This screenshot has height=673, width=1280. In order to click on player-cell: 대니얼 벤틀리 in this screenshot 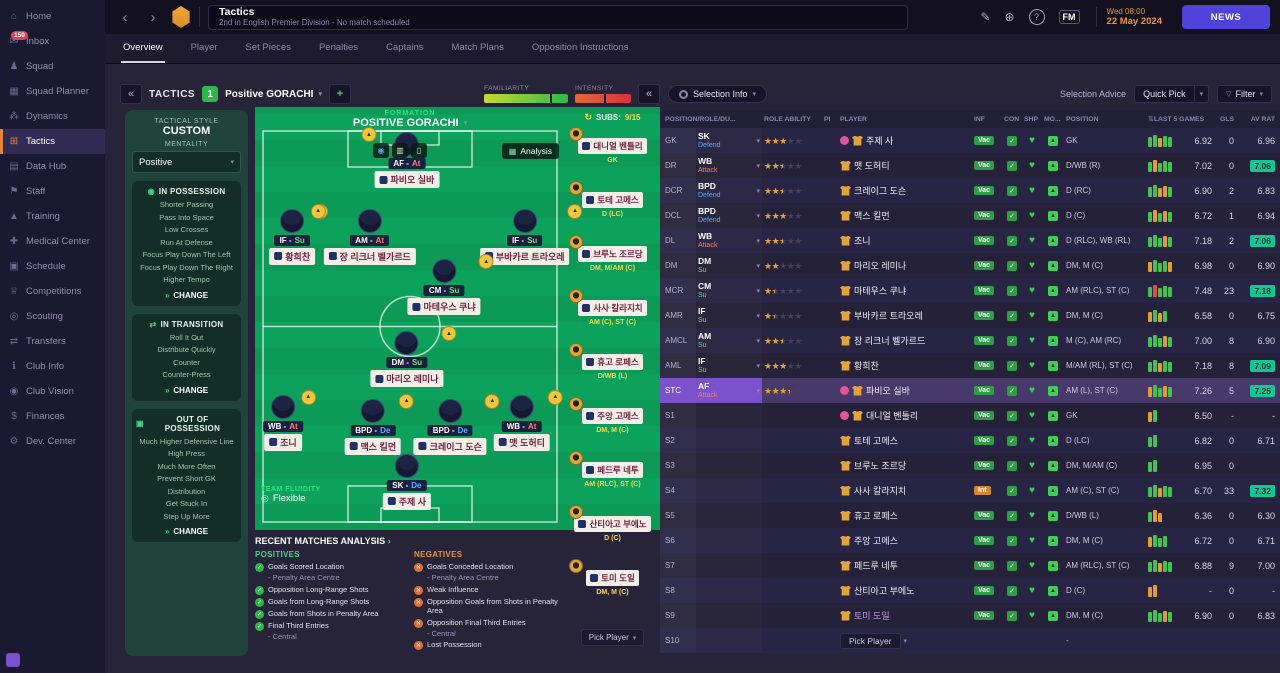, I will do `click(905, 415)`.